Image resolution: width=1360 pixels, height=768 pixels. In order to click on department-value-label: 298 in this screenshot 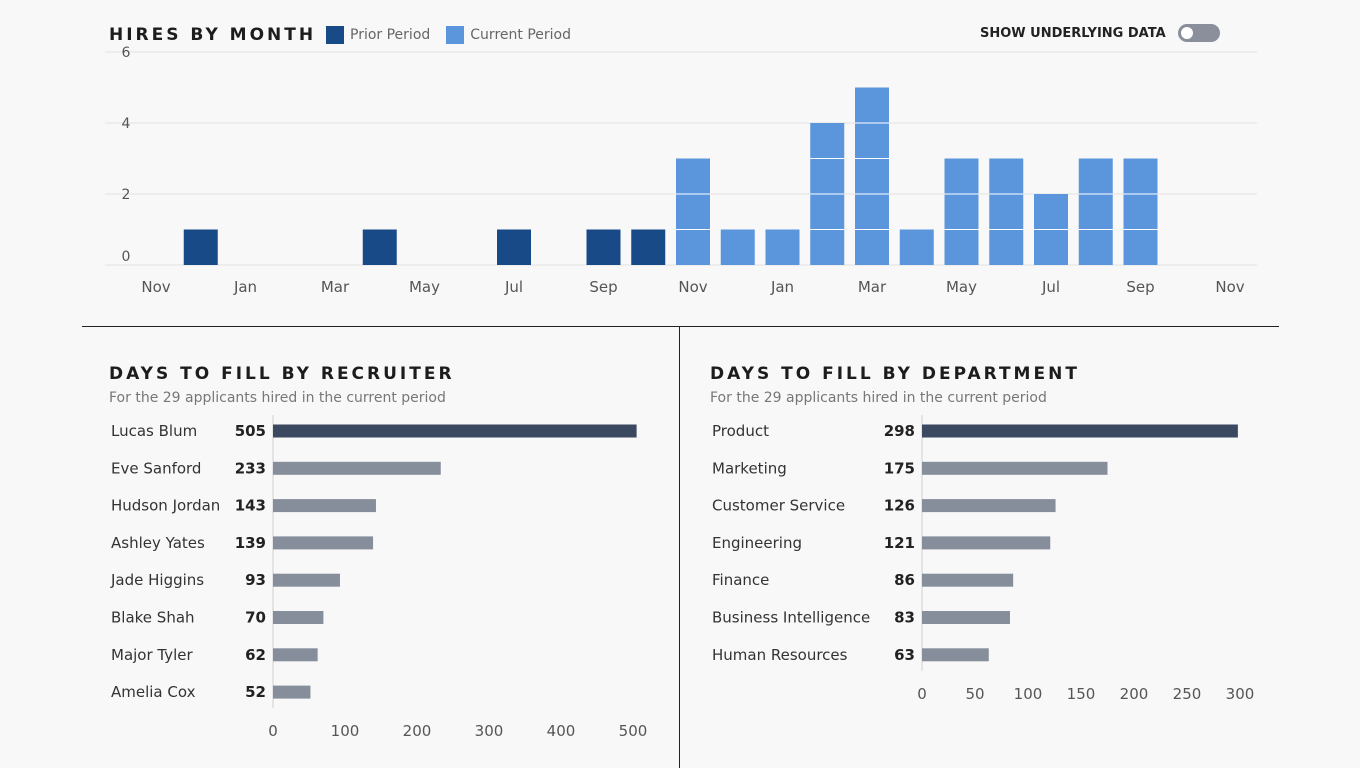, I will do `click(899, 431)`.